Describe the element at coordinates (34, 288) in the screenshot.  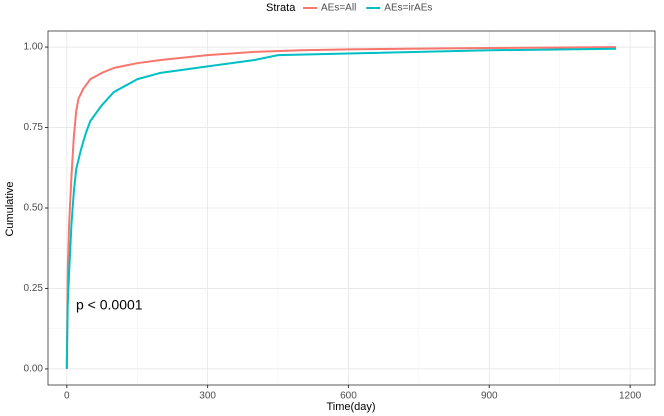
I see `y-tick-label: 0.25` at that location.